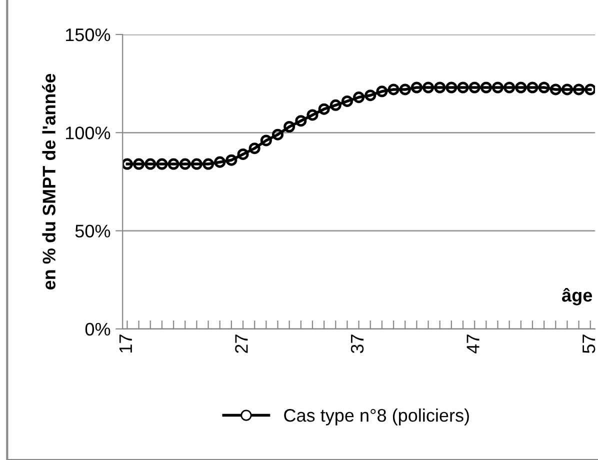 This screenshot has height=460, width=598. What do you see at coordinates (49, 182) in the screenshot?
I see `y-axis-title: en % du SMPT de l'année` at bounding box center [49, 182].